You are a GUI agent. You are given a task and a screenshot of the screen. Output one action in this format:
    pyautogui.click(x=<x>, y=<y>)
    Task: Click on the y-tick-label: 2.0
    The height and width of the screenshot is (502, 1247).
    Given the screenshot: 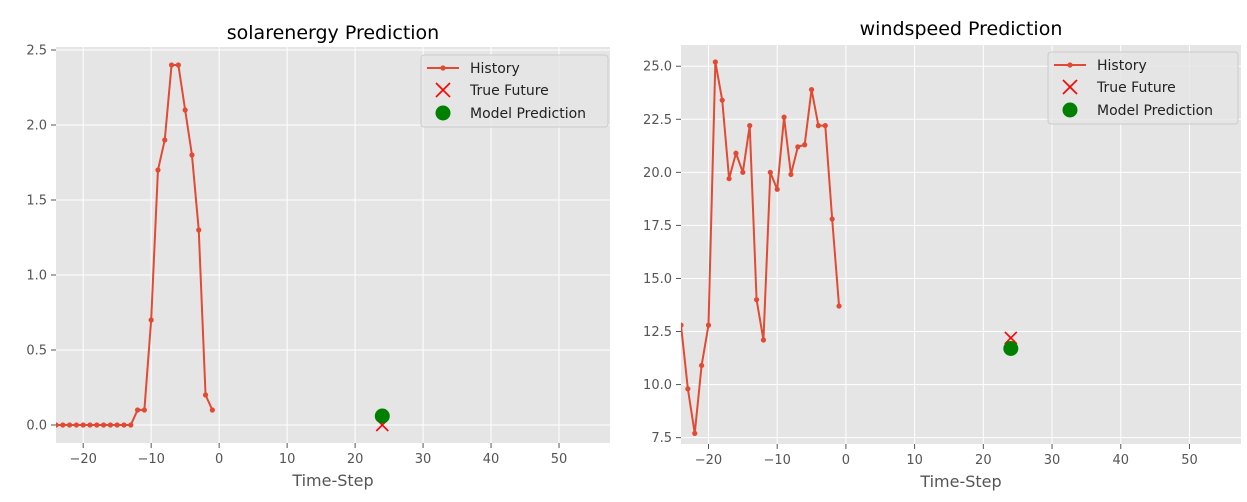 What is the action you would take?
    pyautogui.click(x=36, y=126)
    